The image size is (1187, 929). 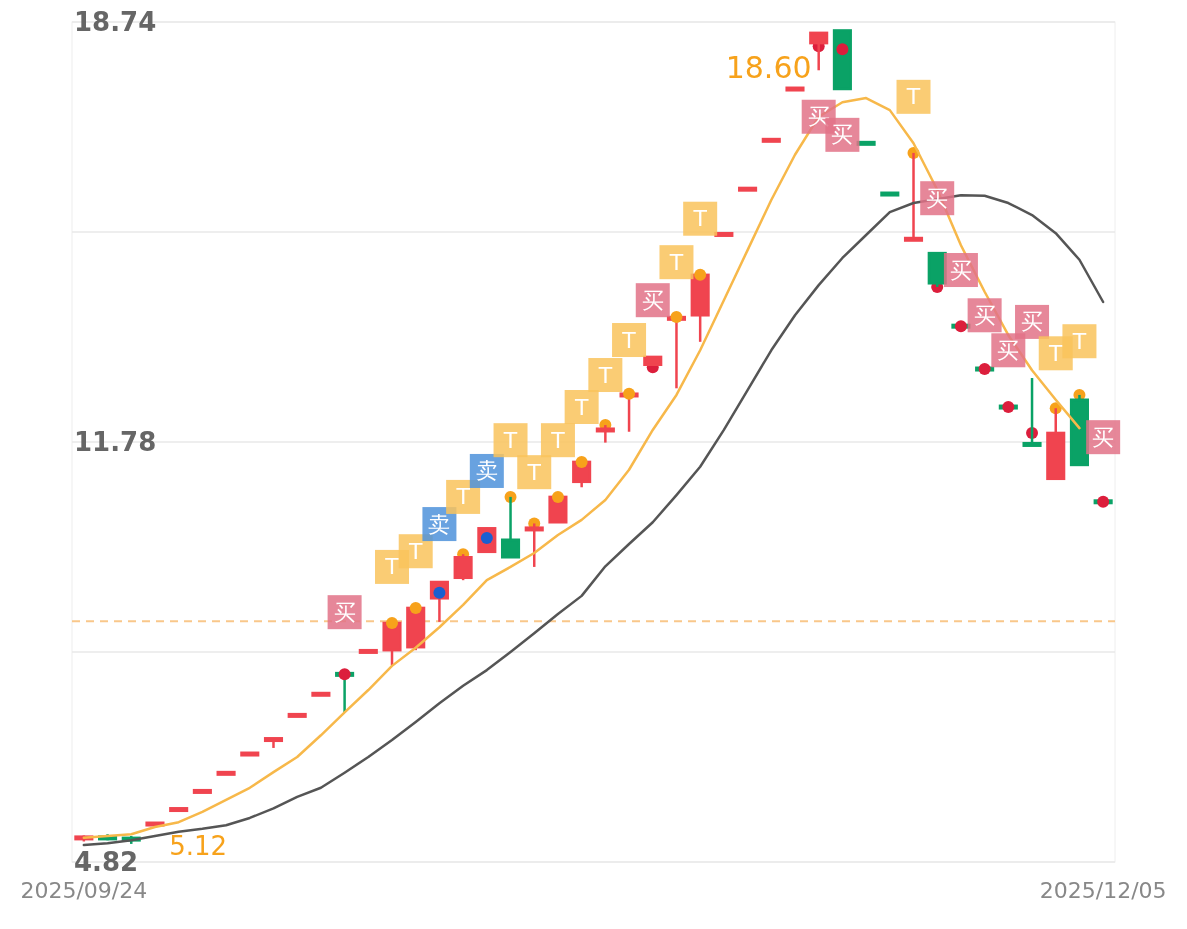 What do you see at coordinates (106, 862) in the screenshot?
I see `y-tick-label: 4.82` at bounding box center [106, 862].